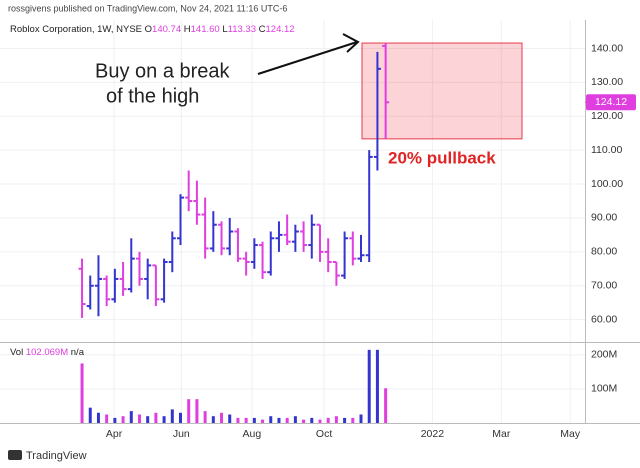  Describe the element at coordinates (205, 29) in the screenshot. I see `readout-value: 141.60` at that location.